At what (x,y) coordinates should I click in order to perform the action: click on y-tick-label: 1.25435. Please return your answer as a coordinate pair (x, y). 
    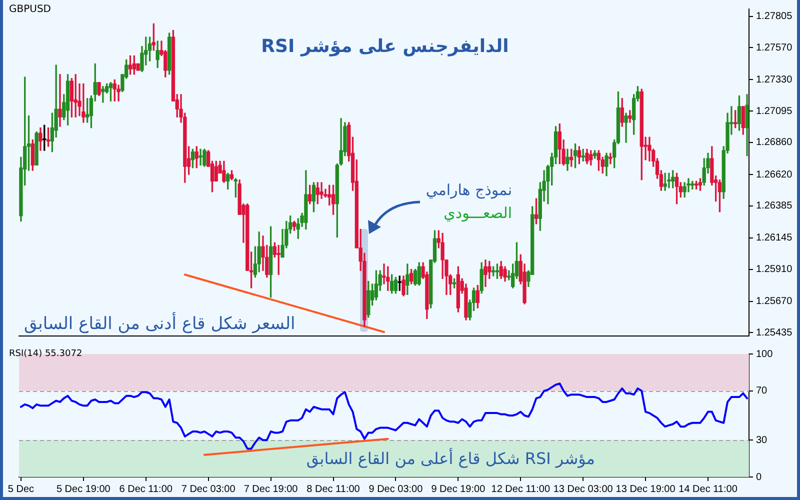
    Looking at the image, I should click on (774, 332).